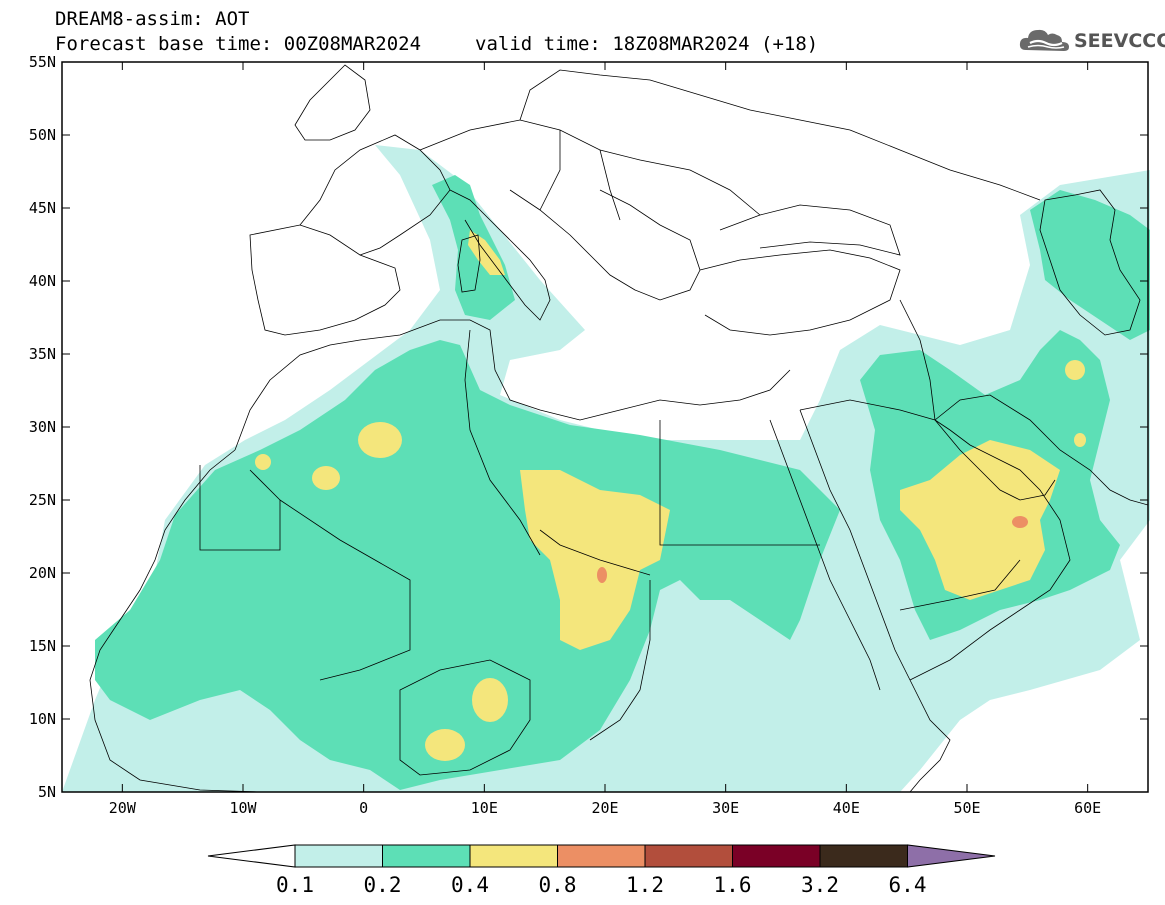 Image resolution: width=1165 pixels, height=905 pixels. I want to click on logo-text: SEEVCCC, so click(1119, 41).